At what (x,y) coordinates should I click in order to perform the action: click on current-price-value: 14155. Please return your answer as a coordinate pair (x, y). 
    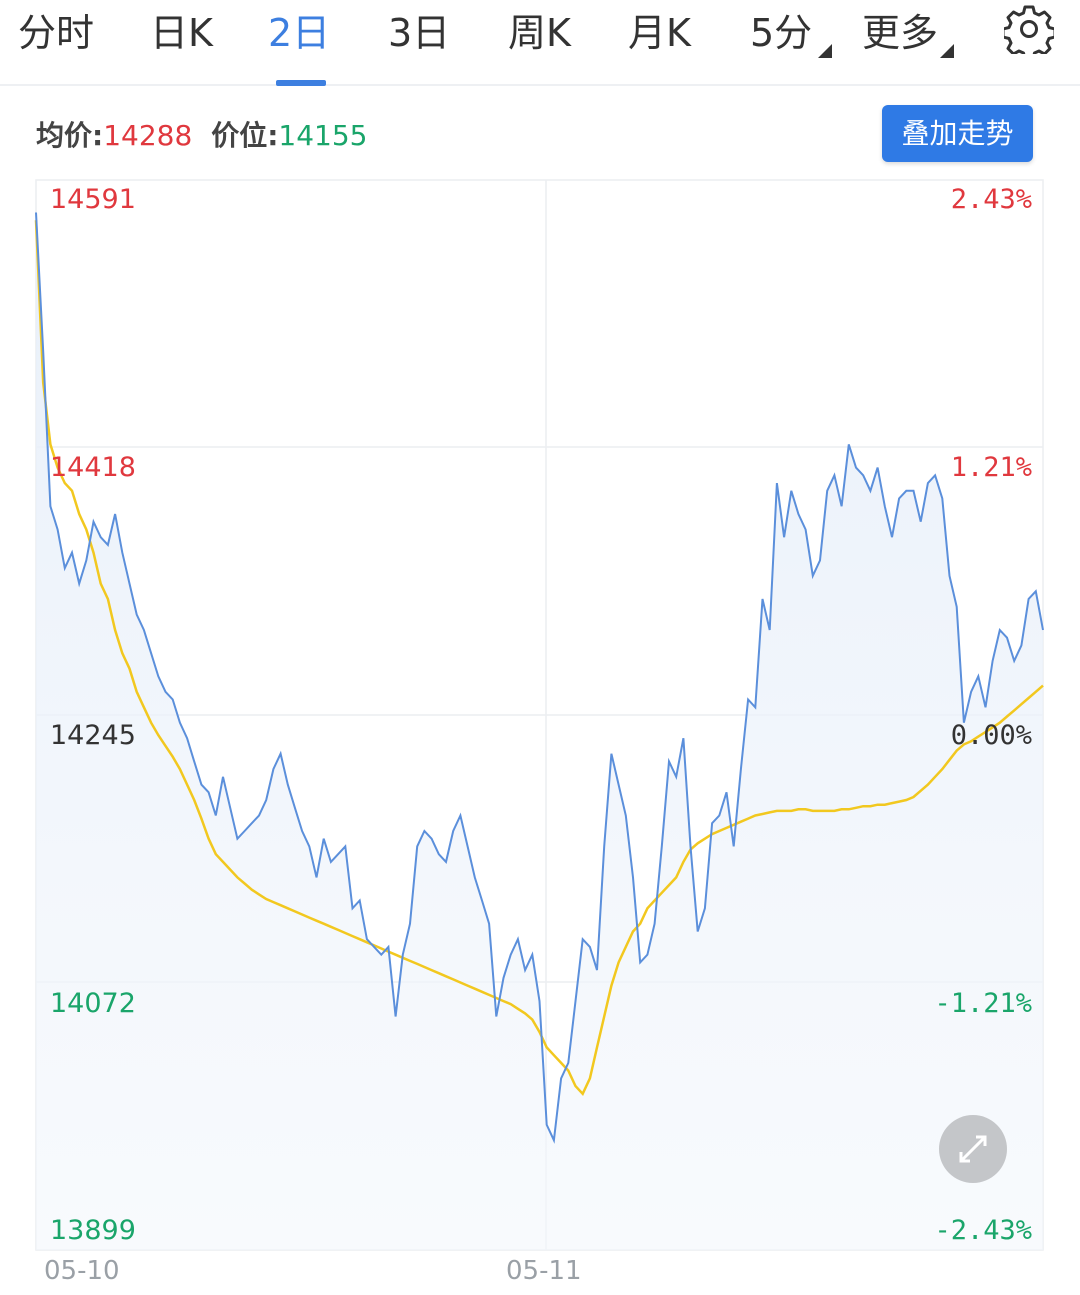
    Looking at the image, I should click on (323, 135).